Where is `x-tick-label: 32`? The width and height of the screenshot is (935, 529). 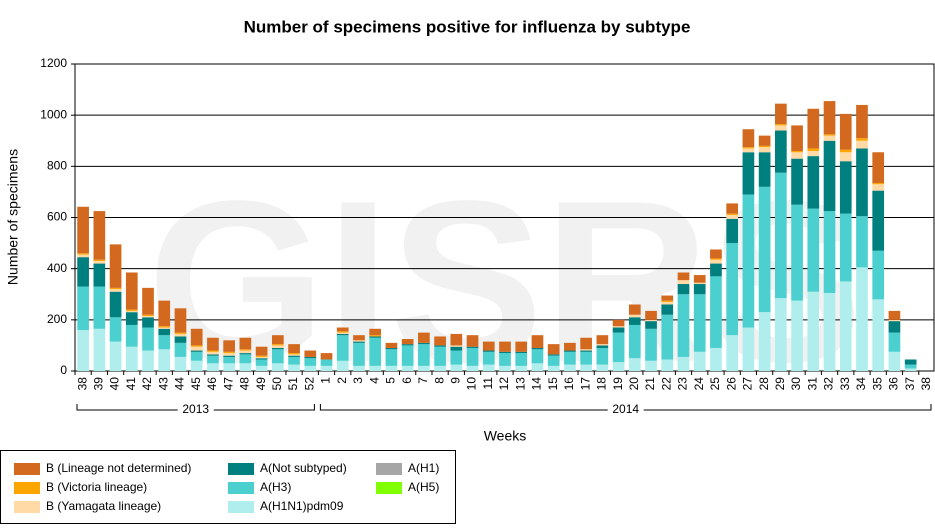
x-tick-label: 32 is located at coordinates (829, 384).